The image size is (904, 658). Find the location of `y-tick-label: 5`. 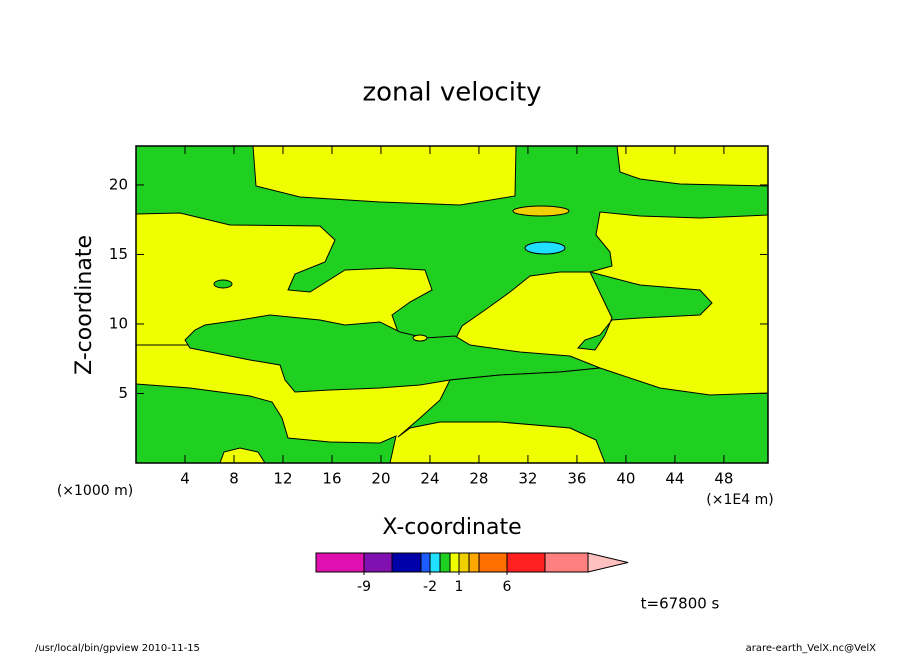

y-tick-label: 5 is located at coordinates (123, 393).